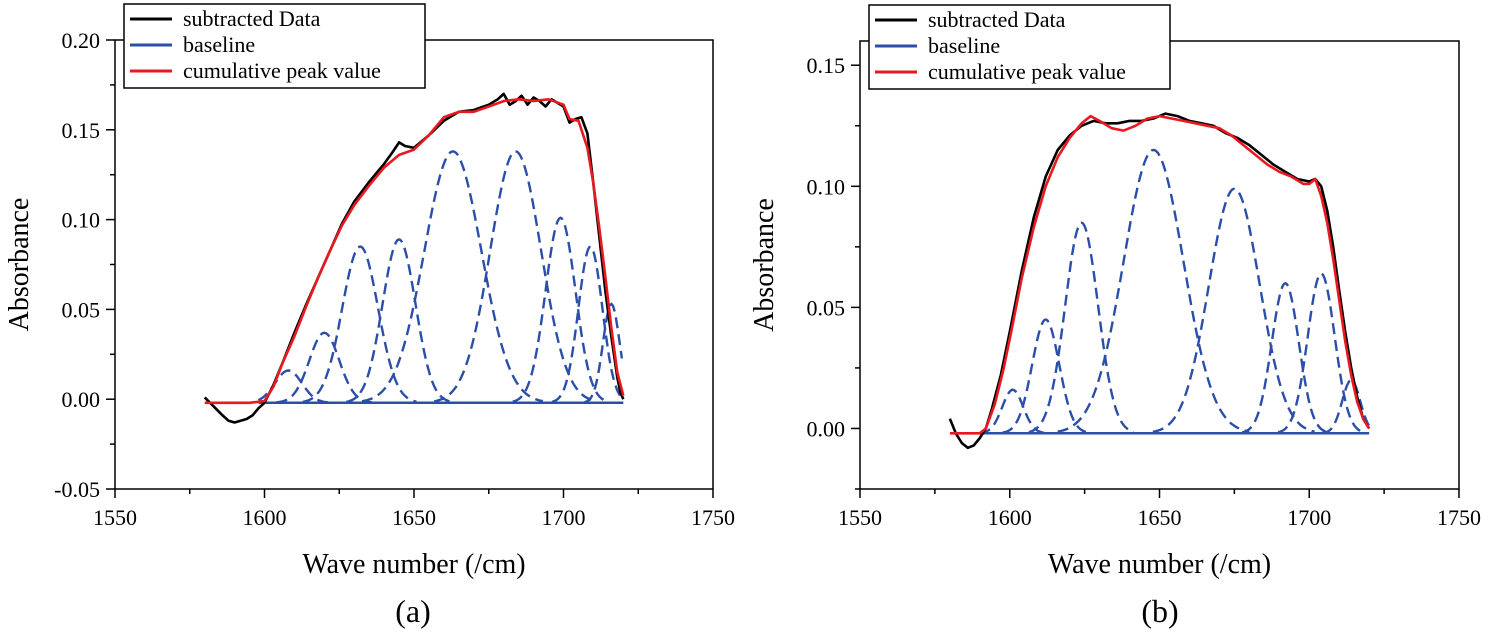 The image size is (1489, 636). I want to click on panel-caption: (a), so click(413, 611).